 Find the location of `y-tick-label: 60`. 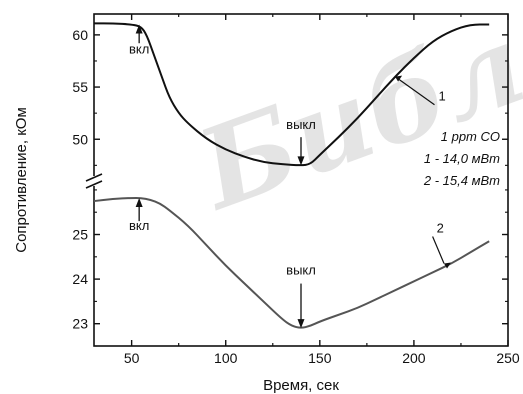

y-tick-label: 60 is located at coordinates (80, 35).